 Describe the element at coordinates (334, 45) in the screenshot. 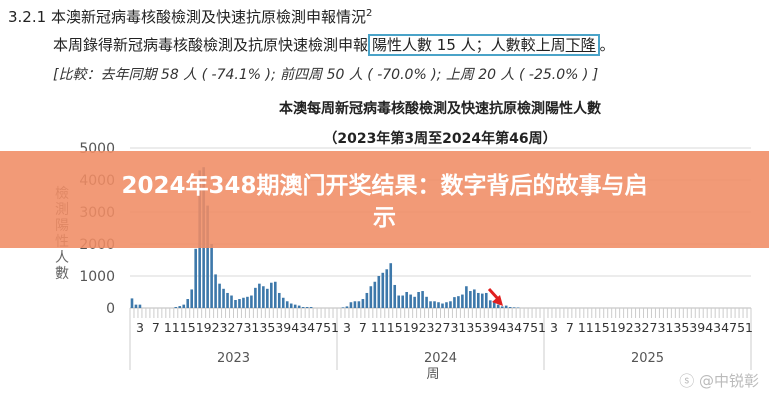

I see `summary-line: 本周錄得新冠病毒核酸檢測及抗原快速檢測申報 陽性人數 15 人；人數較上周下降。` at that location.